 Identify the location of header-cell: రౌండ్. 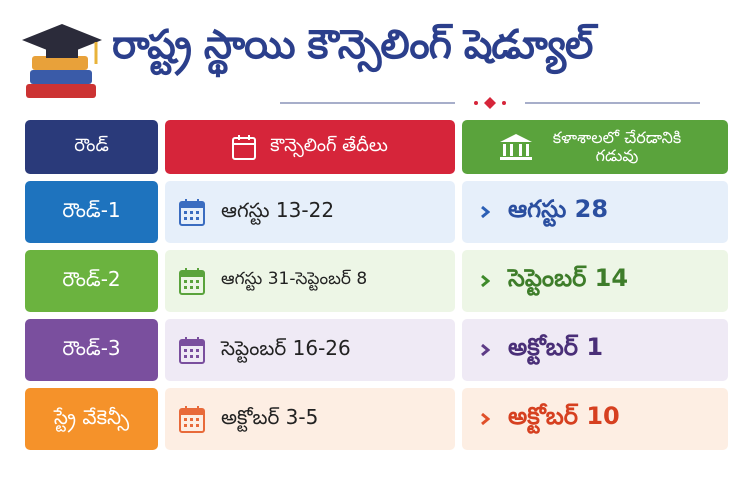
(91, 147).